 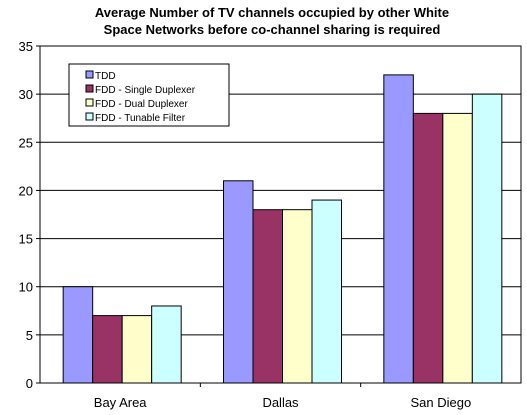 What do you see at coordinates (26, 94) in the screenshot?
I see `y-tick-label: 30` at bounding box center [26, 94].